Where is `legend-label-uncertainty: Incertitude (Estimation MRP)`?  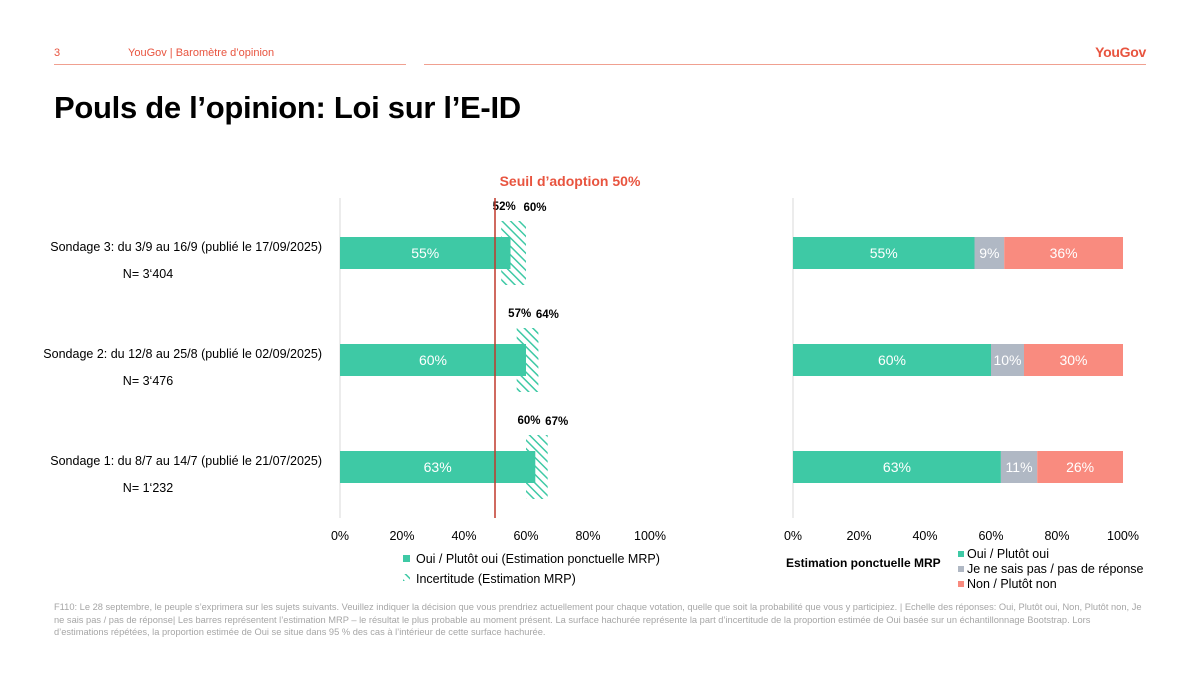 legend-label-uncertainty: Incertitude (Estimation MRP) is located at coordinates (496, 579).